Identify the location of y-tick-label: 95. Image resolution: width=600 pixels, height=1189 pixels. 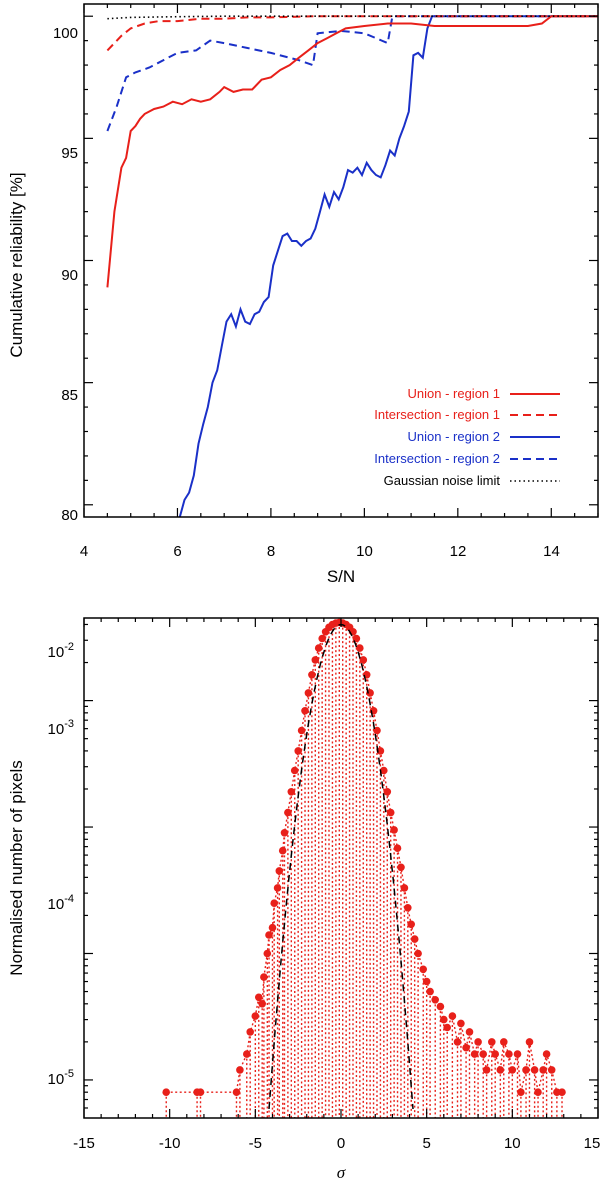
(69, 153).